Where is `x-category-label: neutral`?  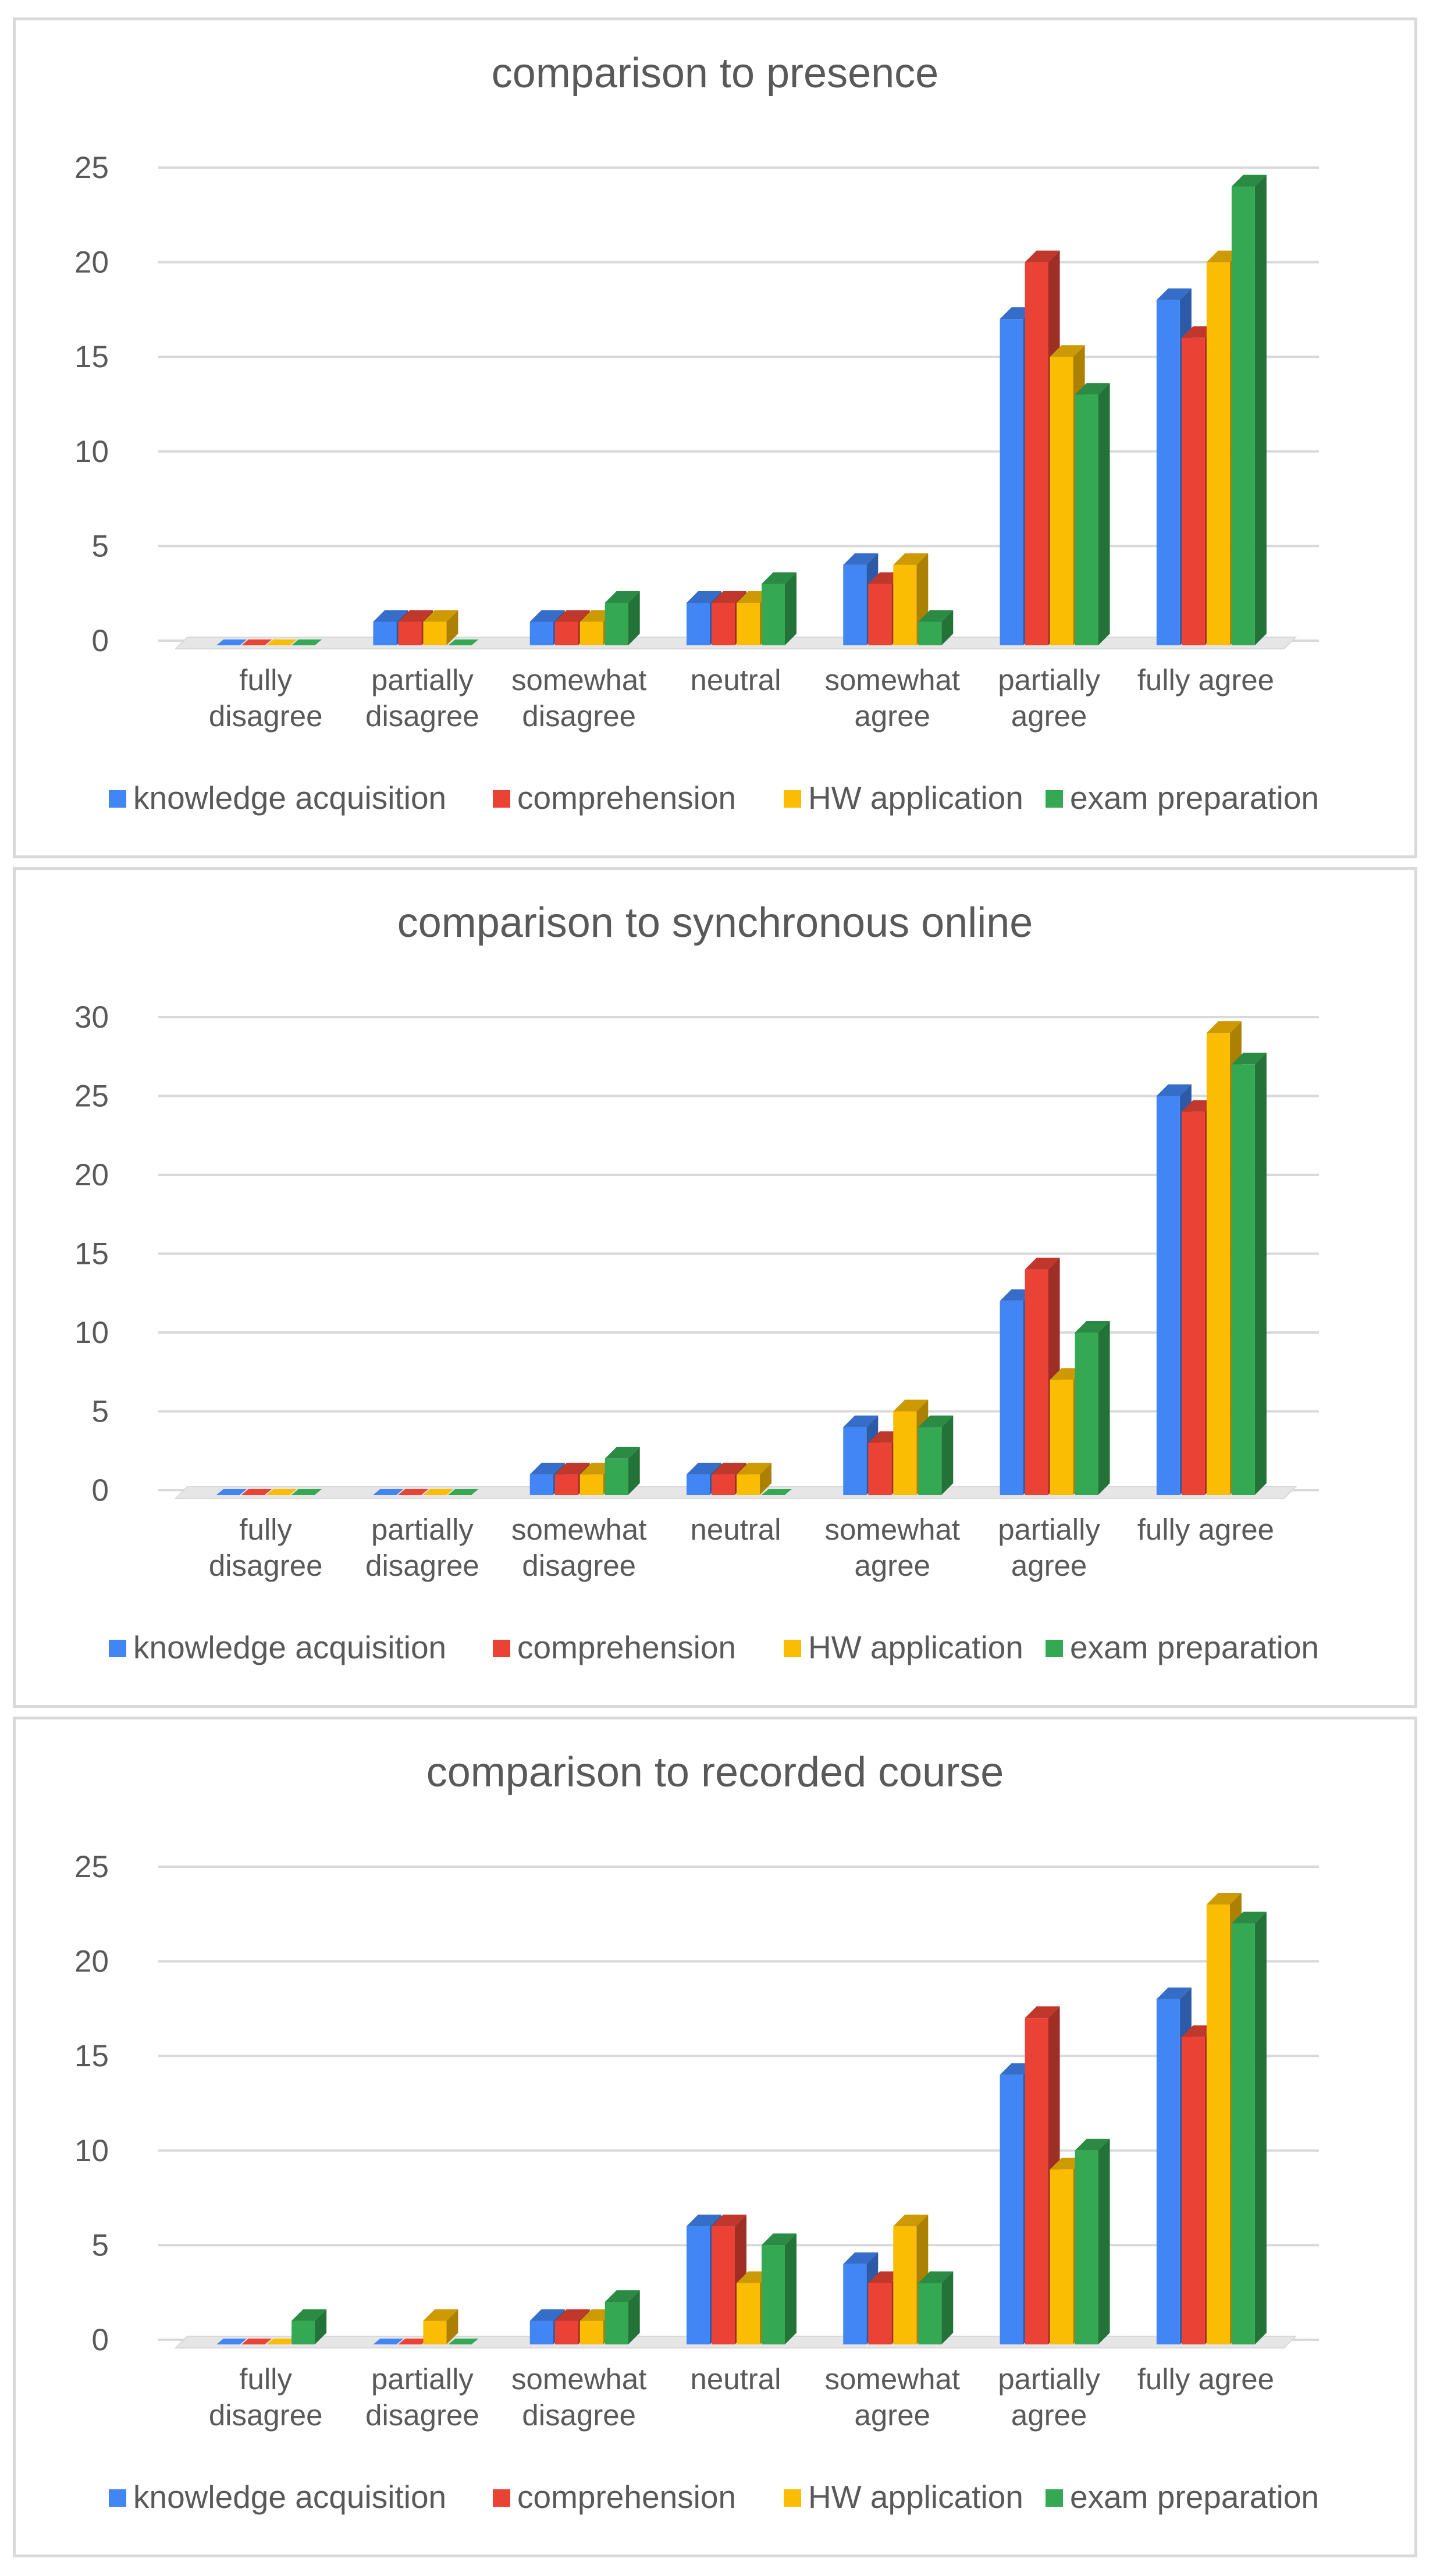 x-category-label: neutral is located at coordinates (736, 680).